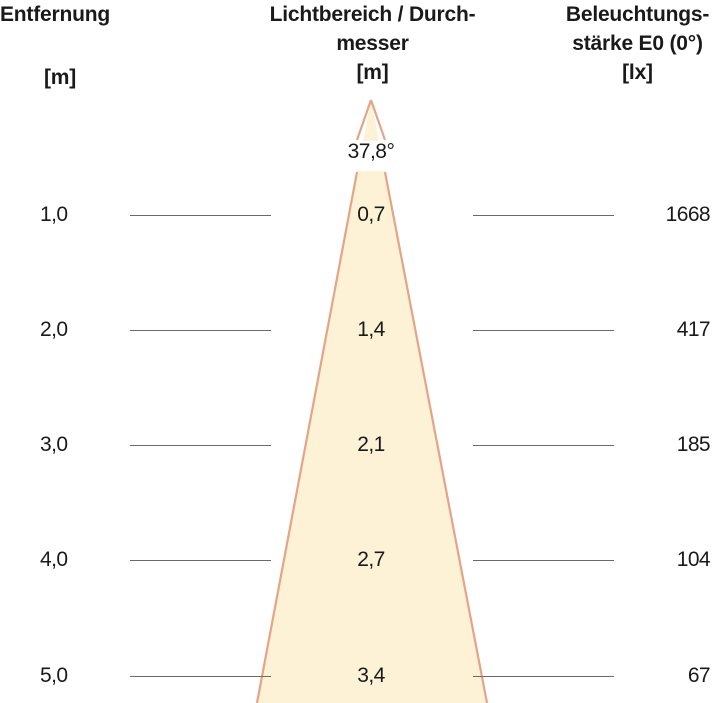  I want to click on diameter-header-title-cont: messer, so click(372, 43).